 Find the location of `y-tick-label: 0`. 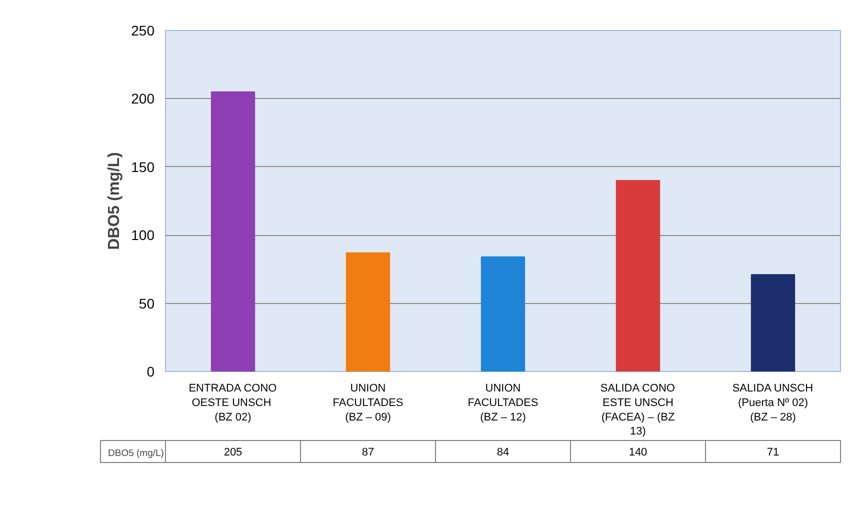

y-tick-label: 0 is located at coordinates (150, 372).